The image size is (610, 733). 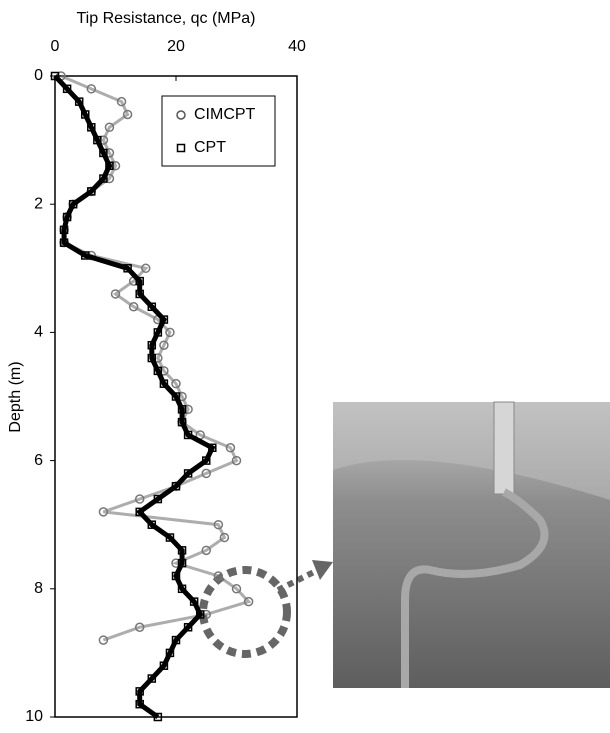 I want to click on highlight-circle, so click(x=245, y=612).